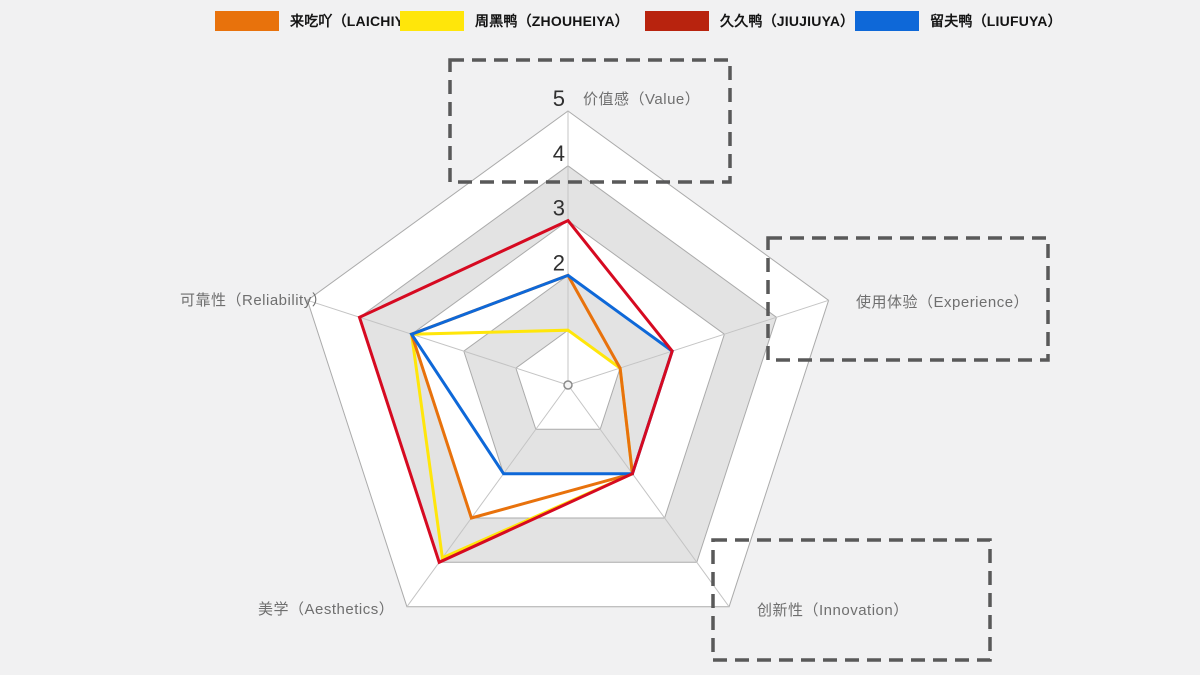 The height and width of the screenshot is (675, 1200). I want to click on center-dot, so click(568, 385).